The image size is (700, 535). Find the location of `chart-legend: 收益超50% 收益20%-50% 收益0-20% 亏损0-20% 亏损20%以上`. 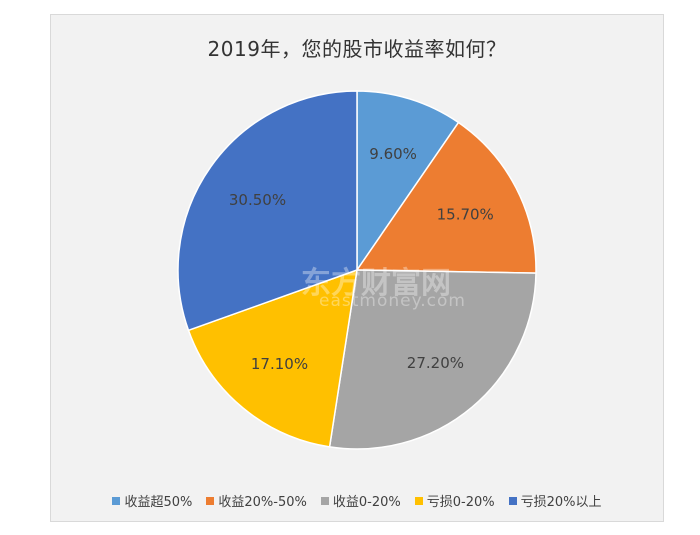

chart-legend: 收益超50% 收益20%-50% 收益0-20% 亏损0-20% 亏损20%以上 is located at coordinates (357, 500).